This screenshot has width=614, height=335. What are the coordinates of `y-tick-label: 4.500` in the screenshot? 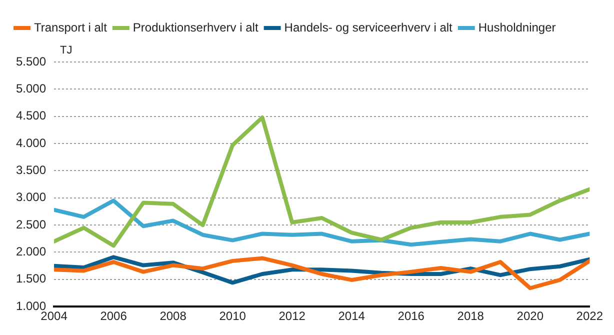 It's located at (31, 115).